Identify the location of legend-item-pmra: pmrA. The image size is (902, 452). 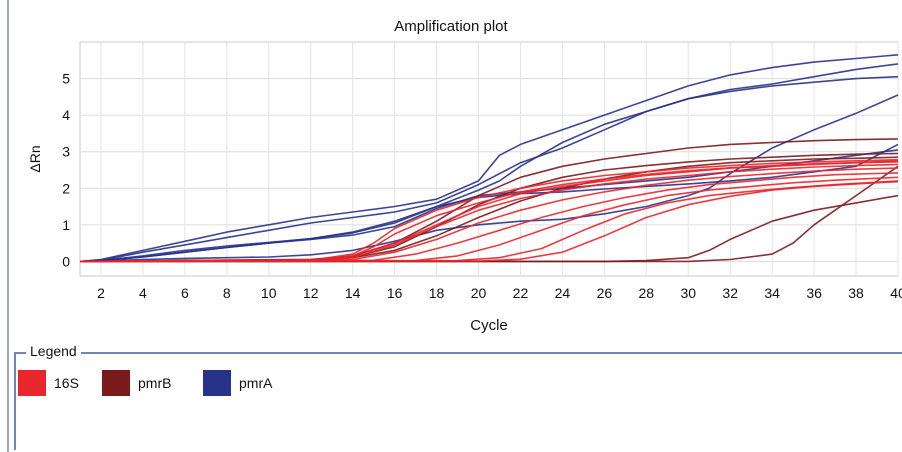
(237, 383).